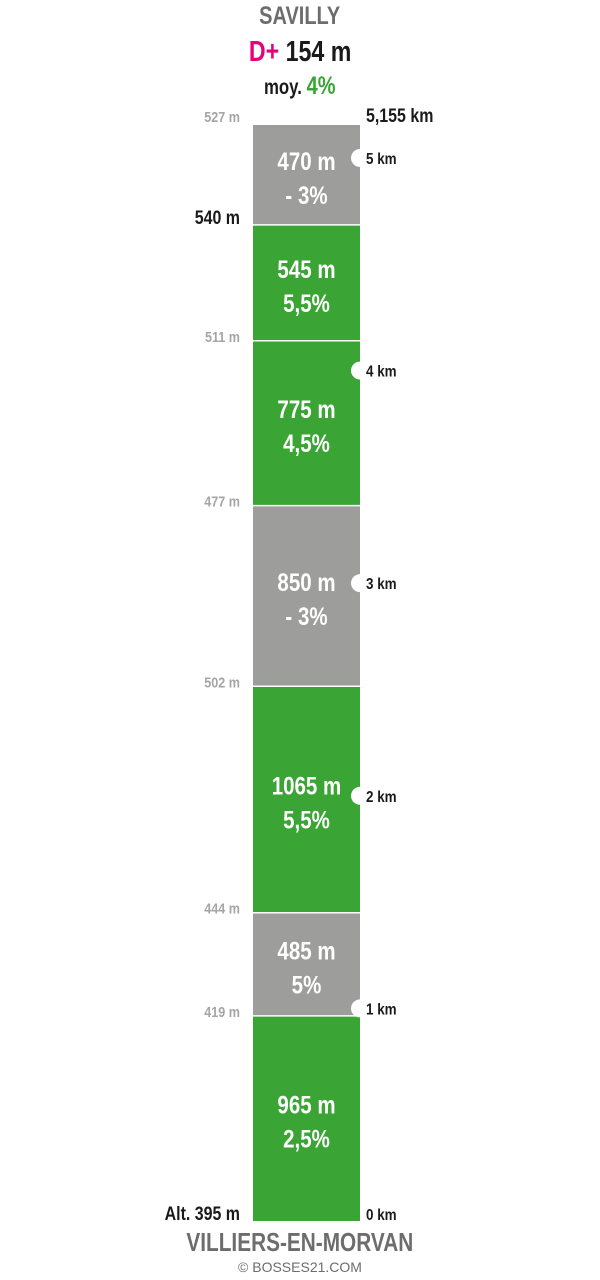 The width and height of the screenshot is (600, 1280). Describe the element at coordinates (306, 269) in the screenshot. I see `segment-length-label: 545 m` at that location.